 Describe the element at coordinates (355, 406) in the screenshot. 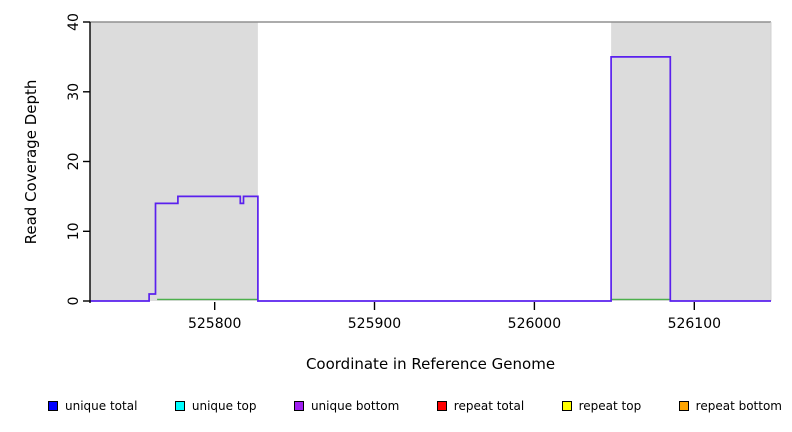

I see `legend-label-unique-bottom: unique bottom` at that location.